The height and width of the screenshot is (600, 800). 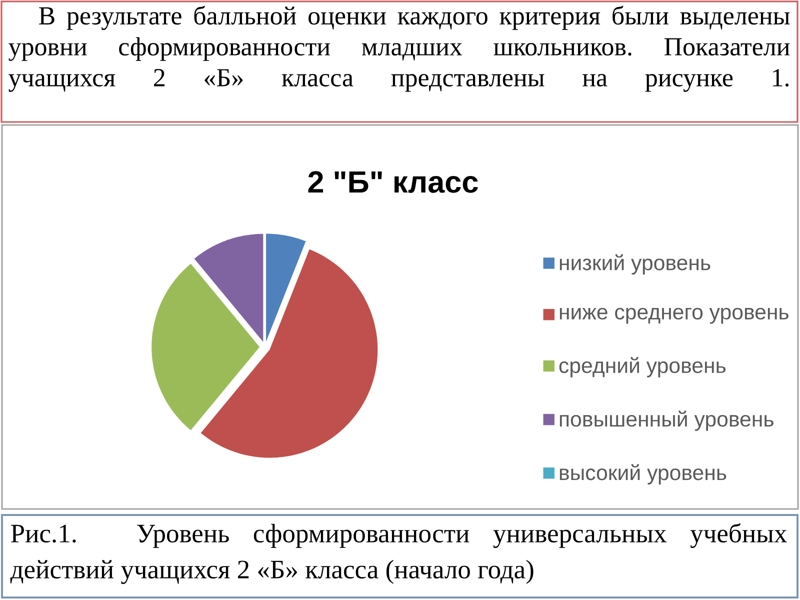 What do you see at coordinates (398, 553) in the screenshot?
I see `text: Рис.1. Уровень сформированности универсальных учебных действий учащихся 2 «Б» класса (начало года)` at bounding box center [398, 553].